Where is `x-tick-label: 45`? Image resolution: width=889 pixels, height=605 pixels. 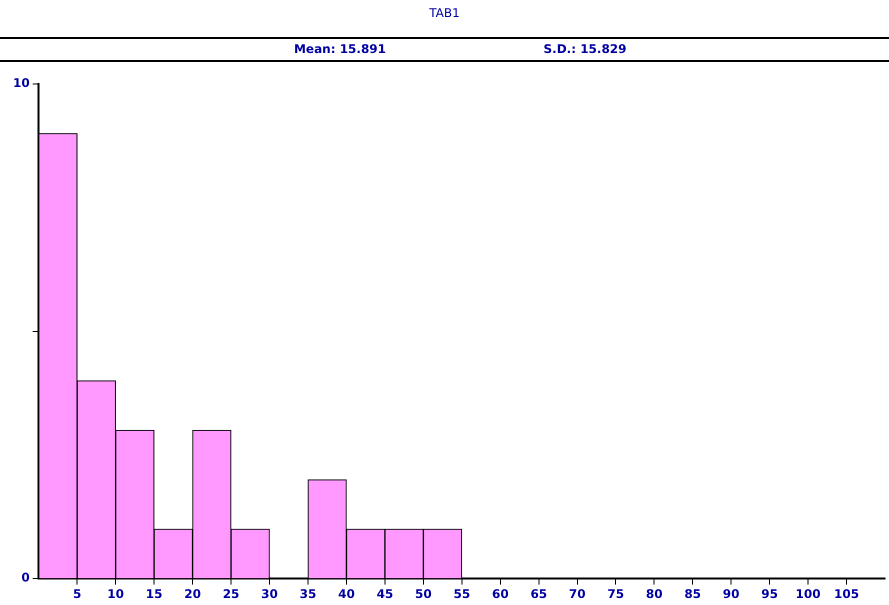
x-tick-label: 45 is located at coordinates (385, 593).